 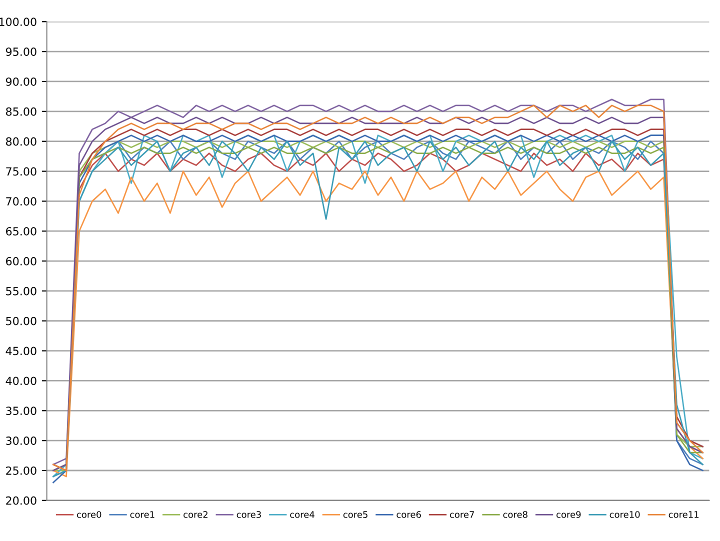 What do you see at coordinates (21, 500) in the screenshot?
I see `y-tick-label: 20.00` at bounding box center [21, 500].